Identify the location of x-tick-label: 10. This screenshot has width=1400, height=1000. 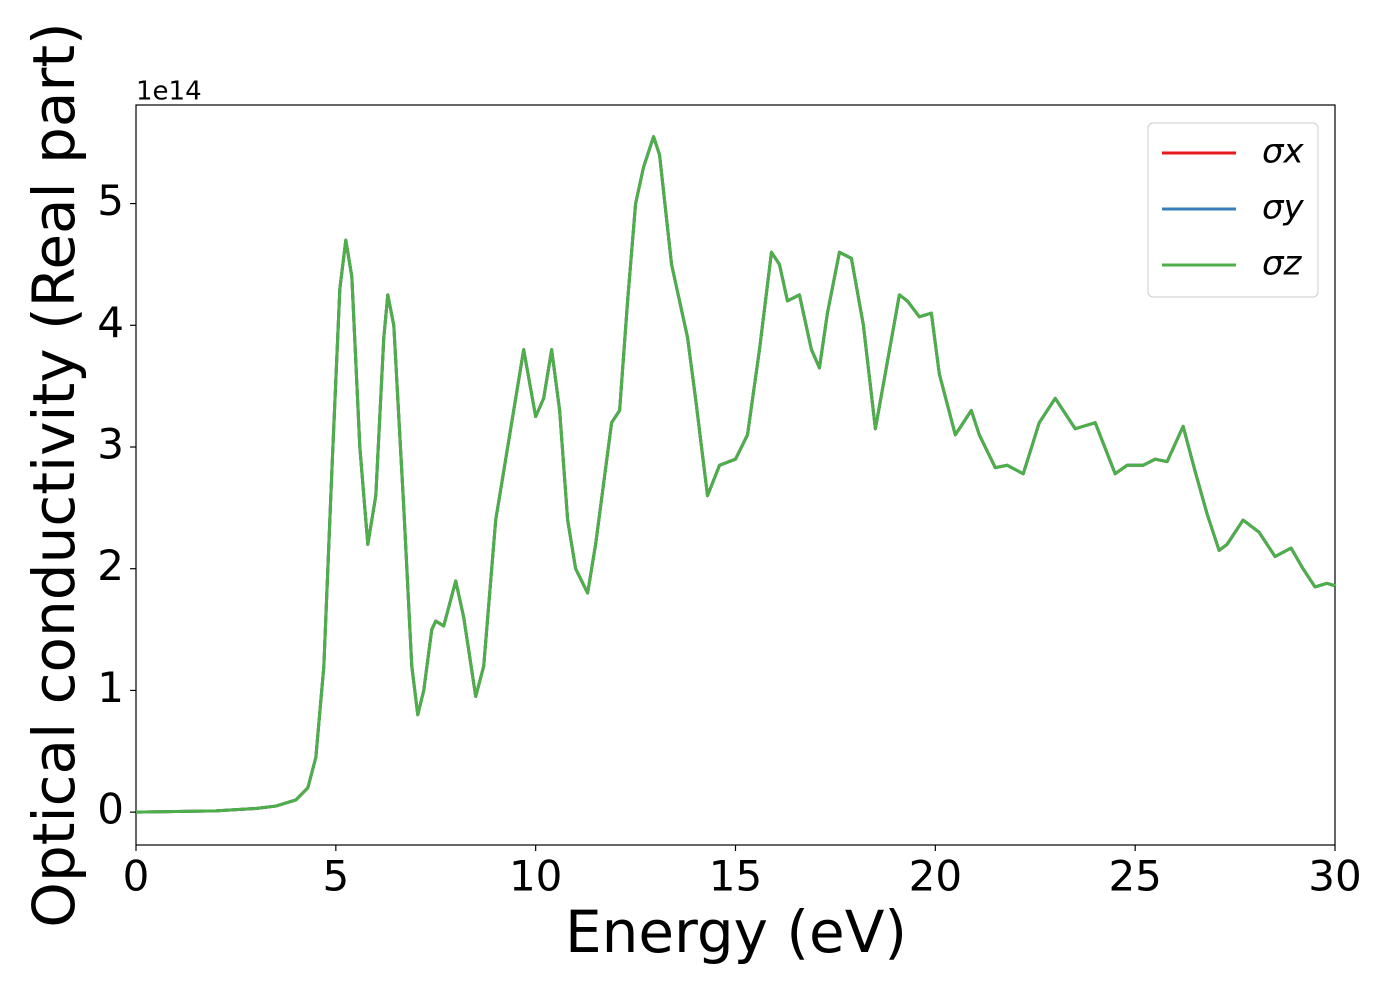
(535, 876).